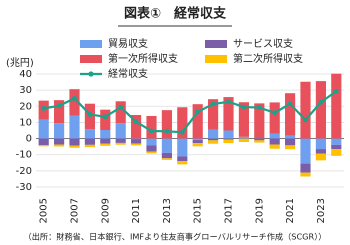 The width and height of the screenshot is (350, 245). Describe the element at coordinates (229, 210) in the screenshot. I see `x-tick-label: 2017` at that location.